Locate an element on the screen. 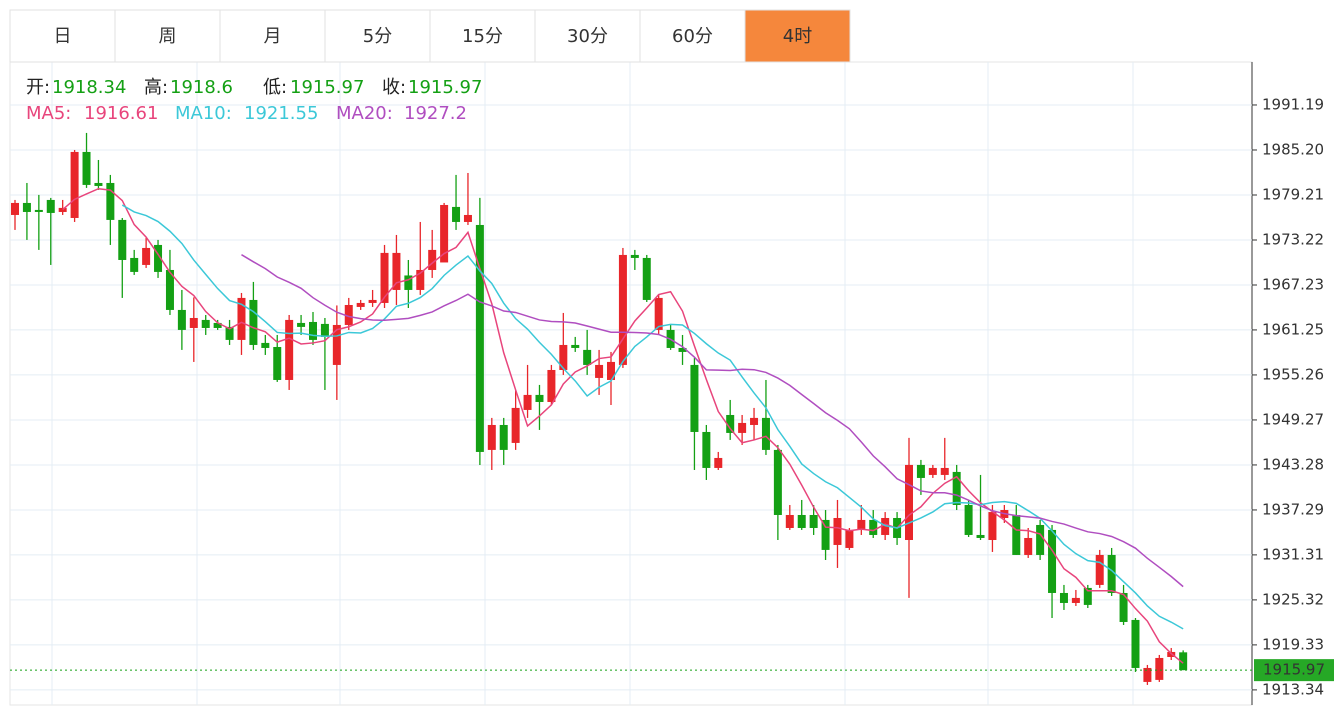 The width and height of the screenshot is (1338, 711). y-tick-label: 1943.28 is located at coordinates (1293, 464).